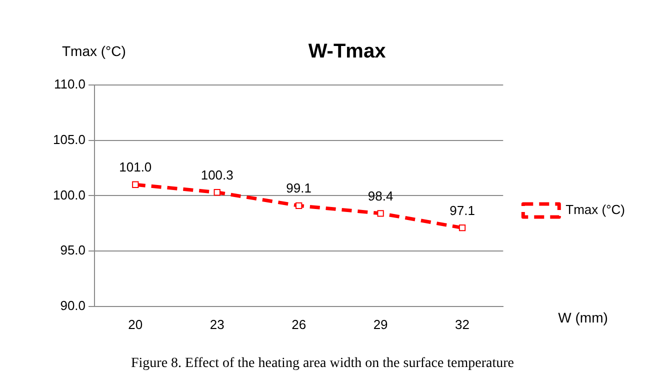 This screenshot has width=645, height=380. I want to click on x-tick-label: 26, so click(299, 324).